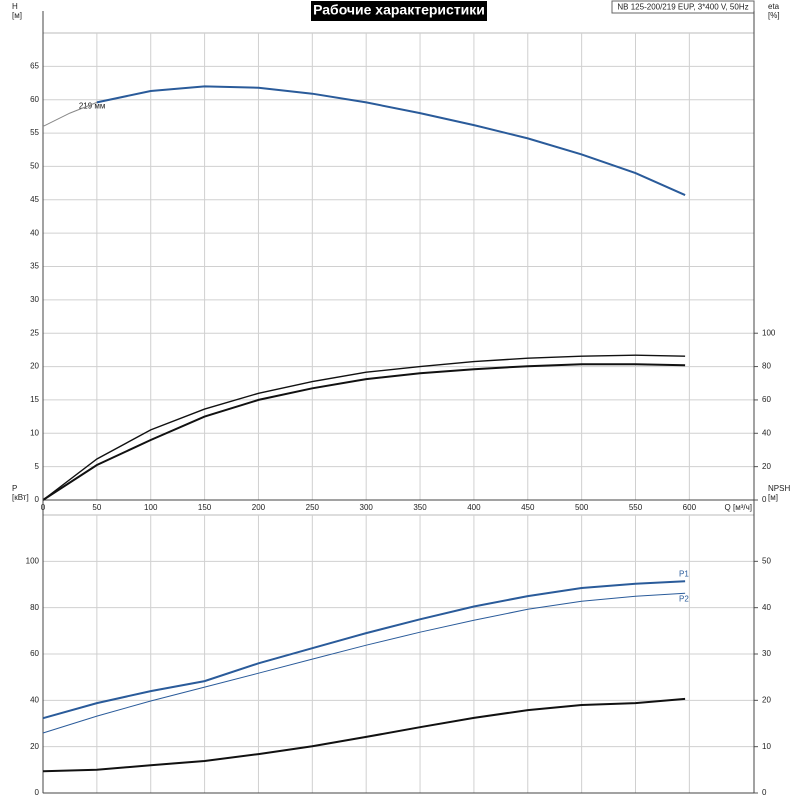 This screenshot has height=800, width=800. I want to click on x-tick-label: 200, so click(259, 507).